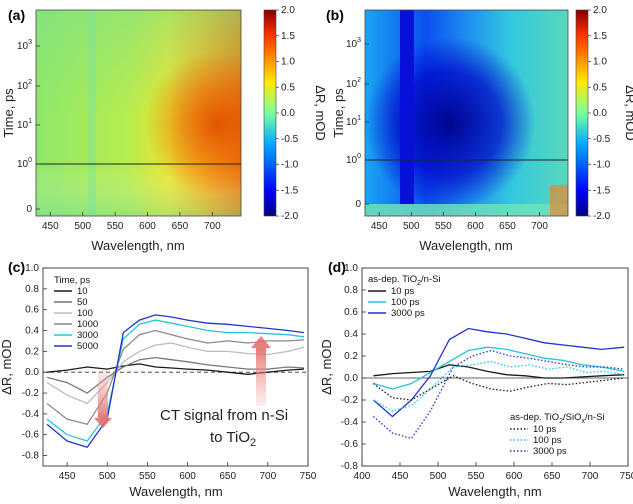 The height and width of the screenshot is (504, 633). I want to click on arrow-c-left-head, so click(103, 423).